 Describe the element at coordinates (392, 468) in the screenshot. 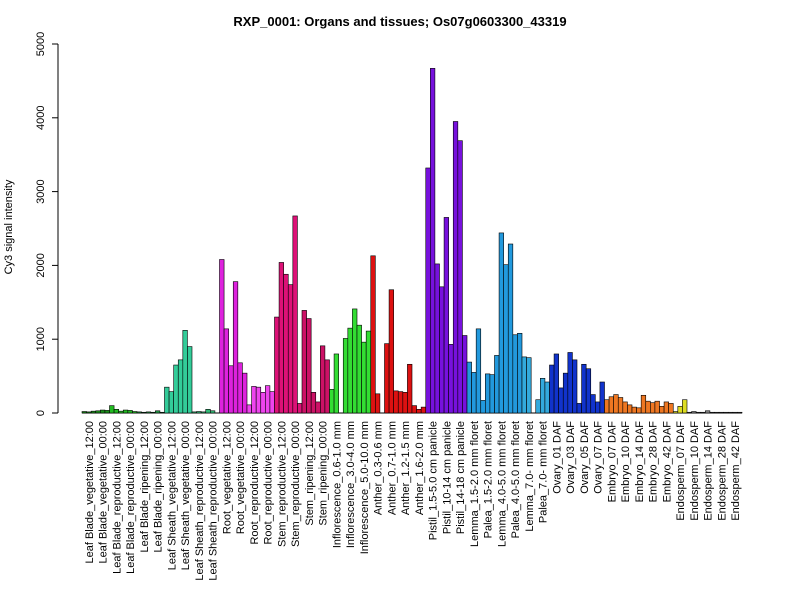

I see `category-label: Anther_0.7-1.0 mm` at that location.